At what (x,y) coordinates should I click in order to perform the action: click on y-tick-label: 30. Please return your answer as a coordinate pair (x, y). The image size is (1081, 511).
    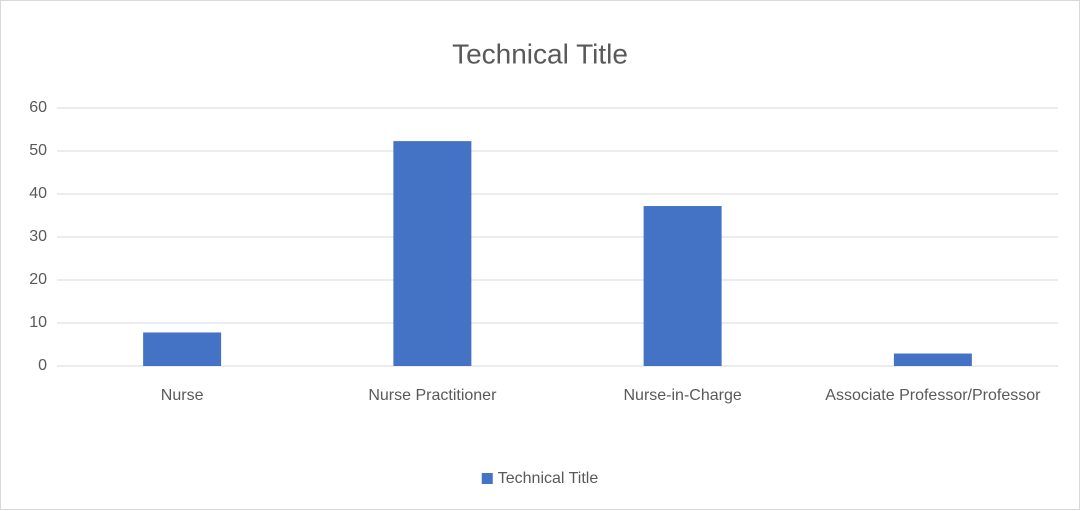
    Looking at the image, I should click on (38, 236).